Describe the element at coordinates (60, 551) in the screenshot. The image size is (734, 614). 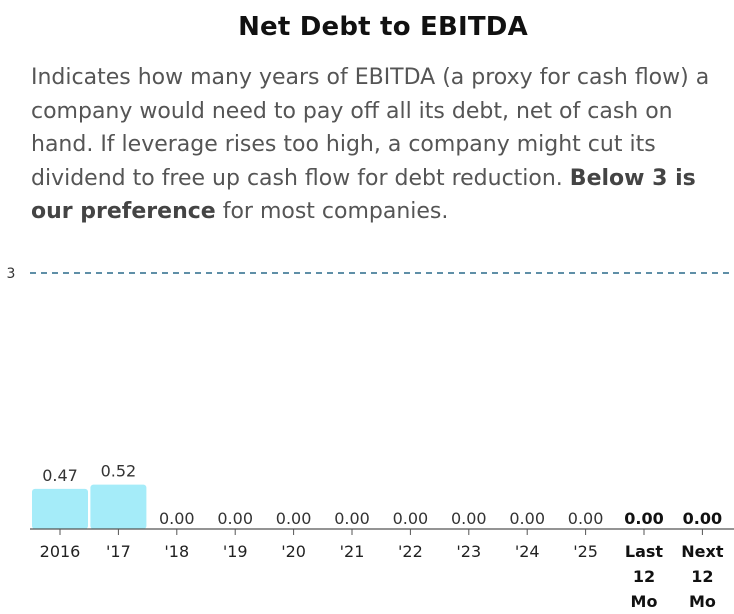
I see `x-tick-label: 2016` at that location.